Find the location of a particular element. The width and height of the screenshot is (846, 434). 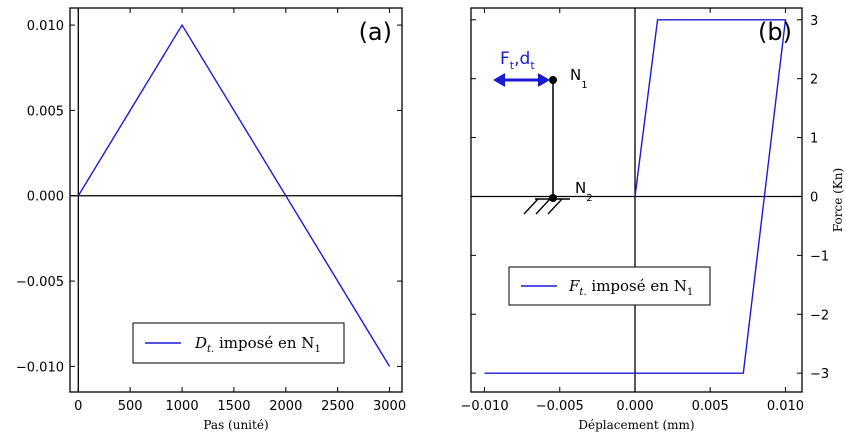

y-tick-label: 0.000 is located at coordinates (45, 197).